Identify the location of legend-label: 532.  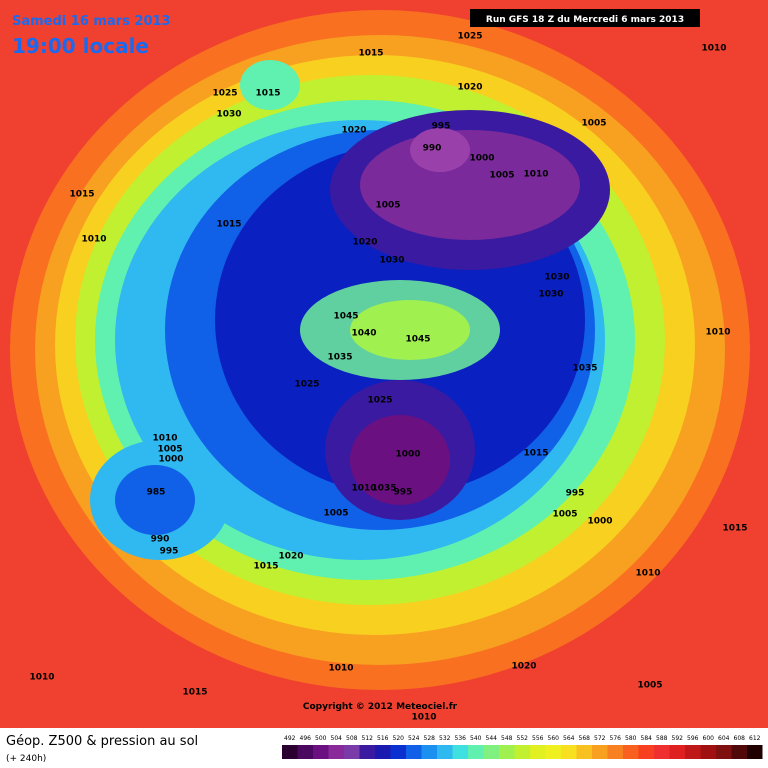
(445, 738).